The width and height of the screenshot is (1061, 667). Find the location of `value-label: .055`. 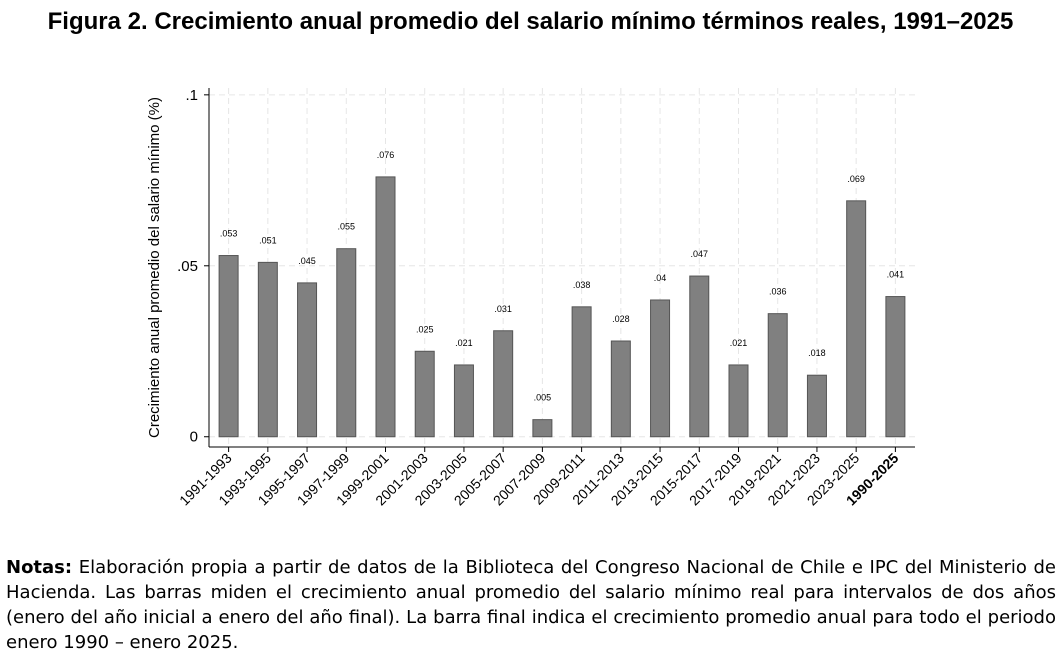

value-label: .055 is located at coordinates (347, 227).